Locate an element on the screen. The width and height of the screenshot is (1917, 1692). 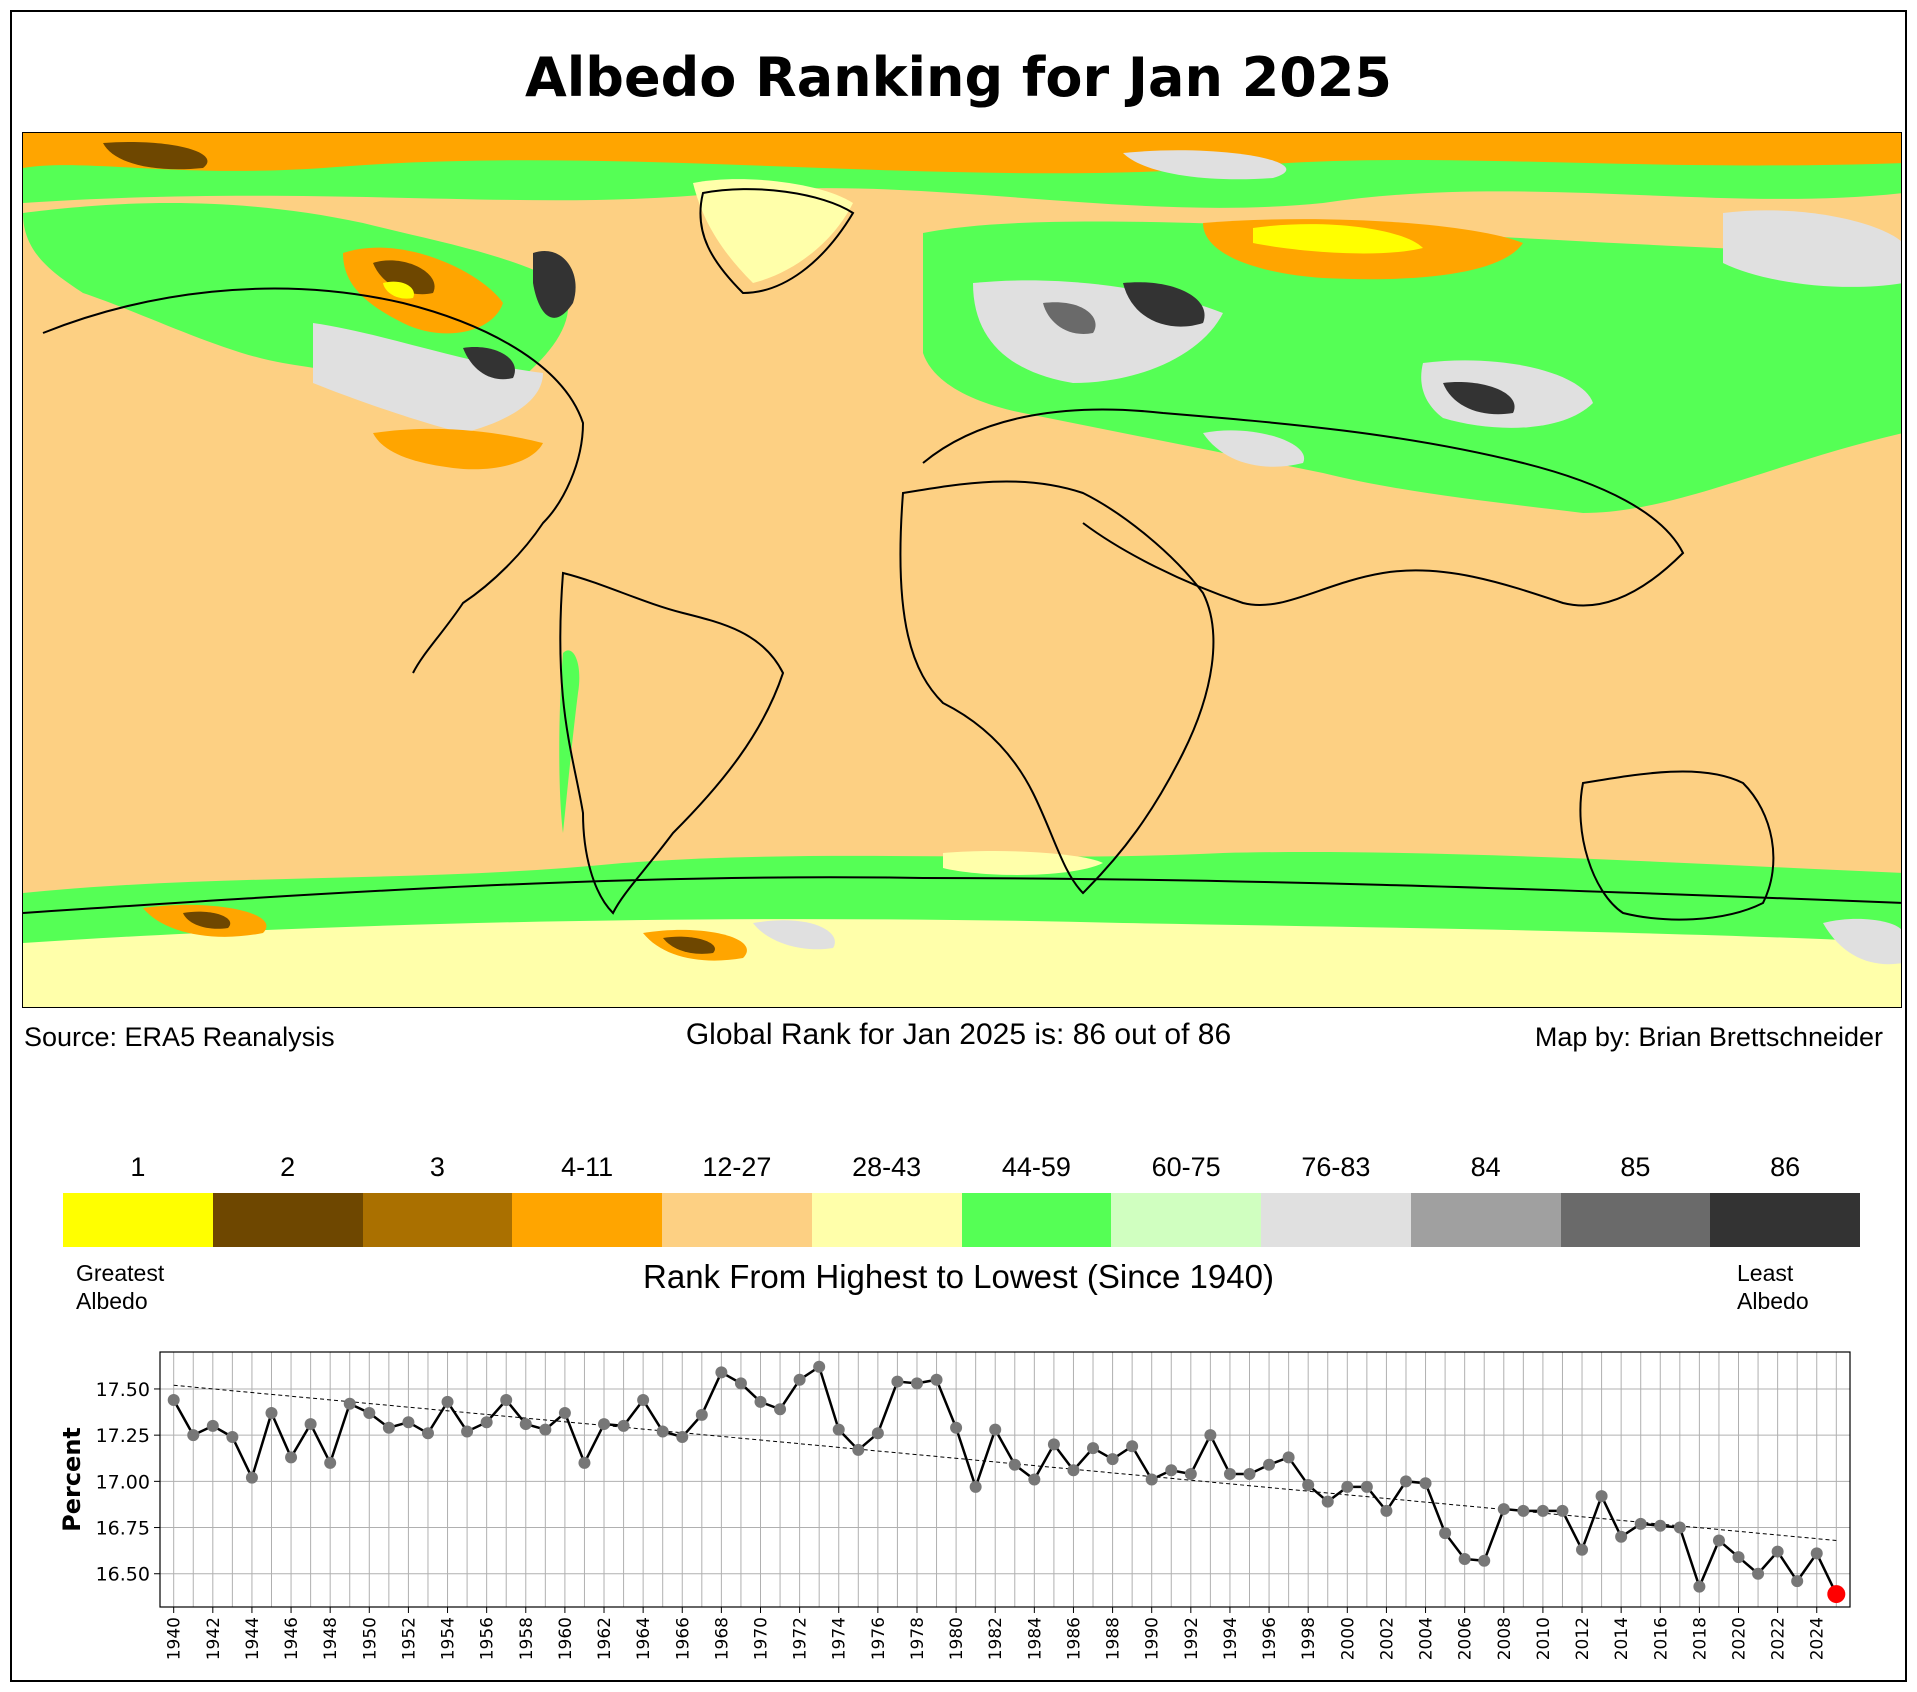
x-tick-label: 1944 is located at coordinates (253, 1638).